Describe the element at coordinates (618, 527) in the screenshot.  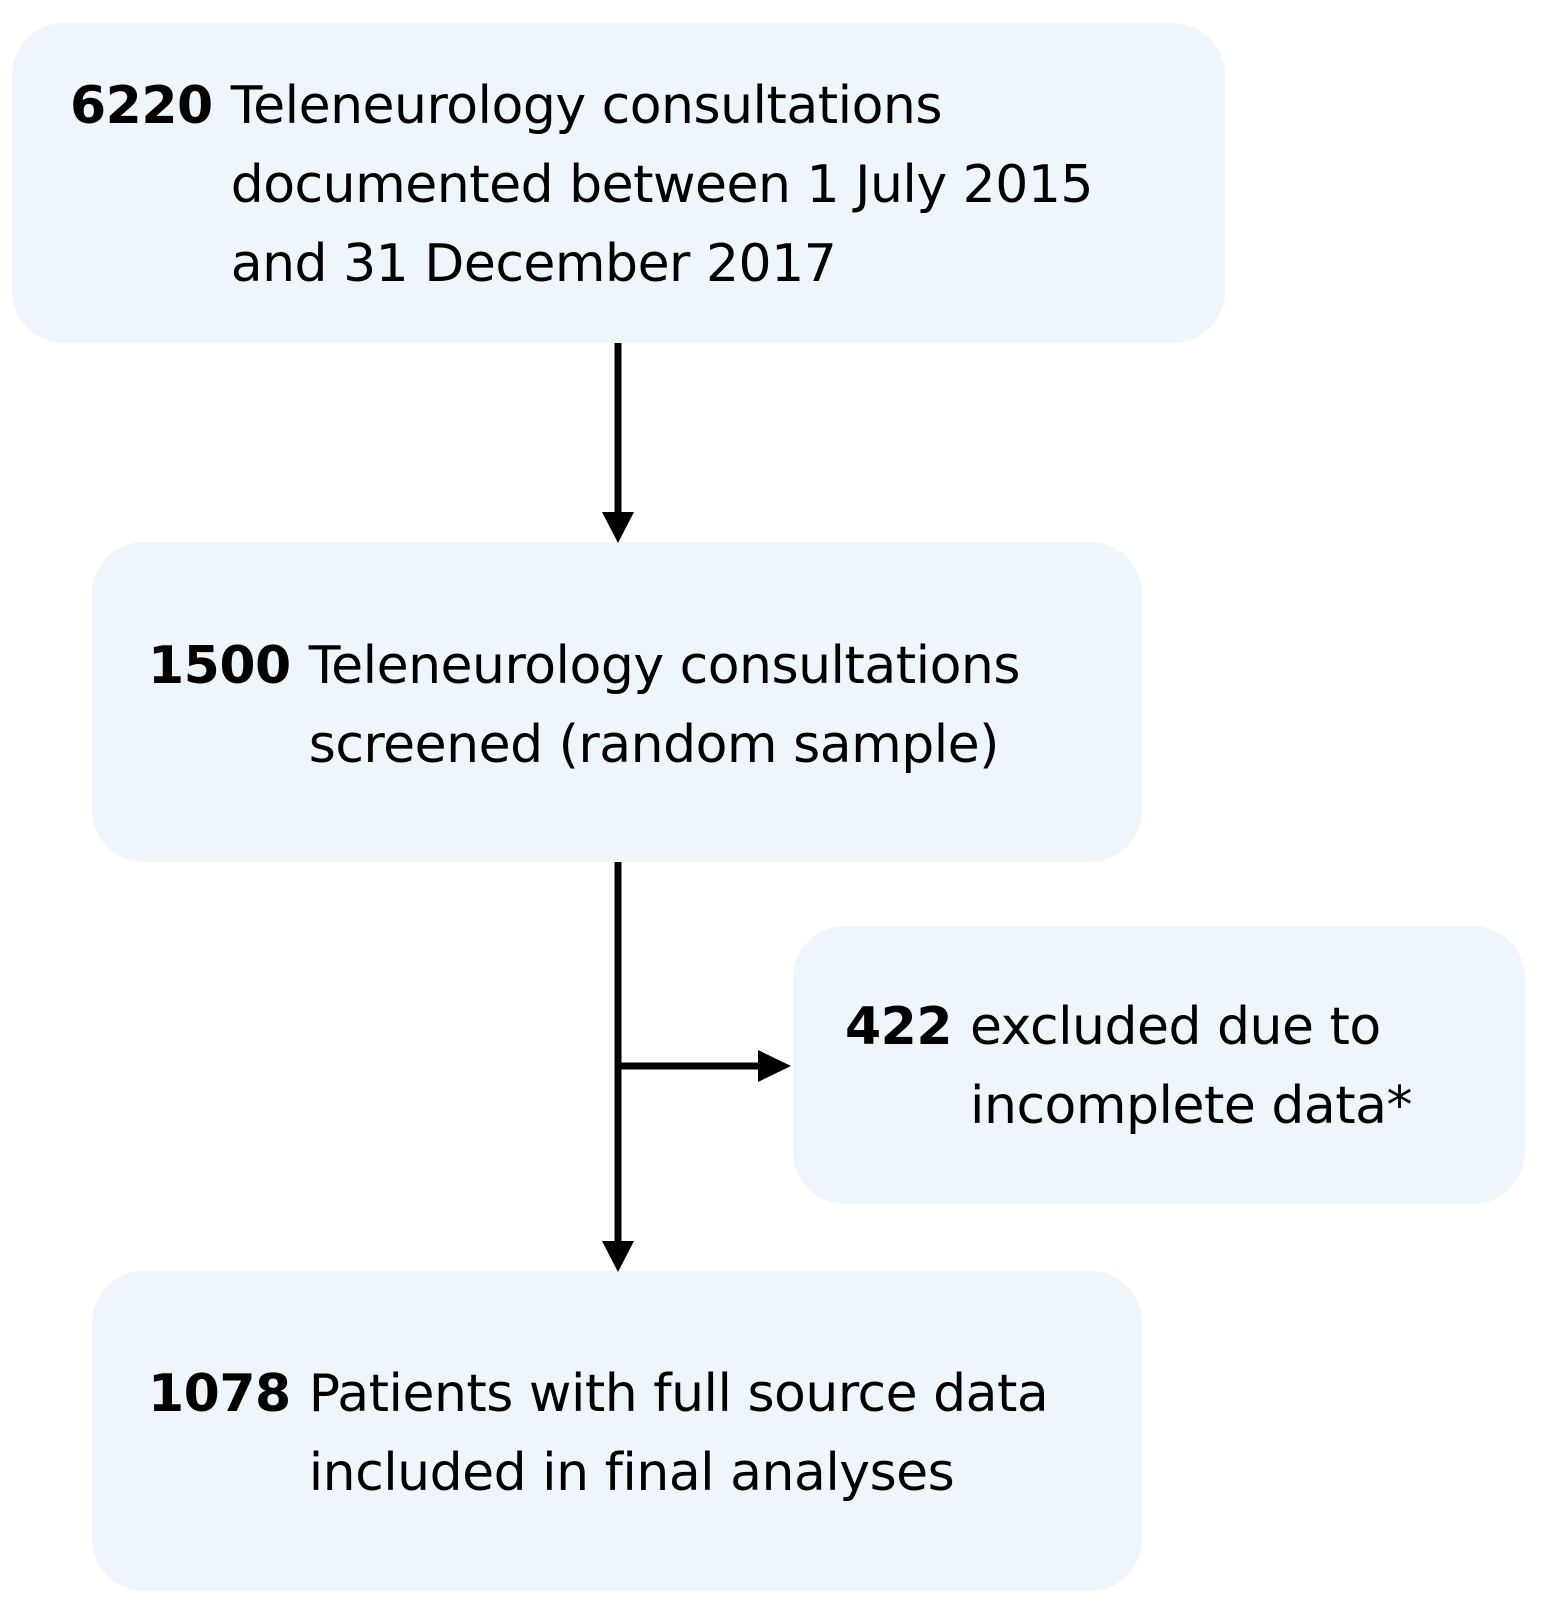
I see `arrow-1-head` at that location.